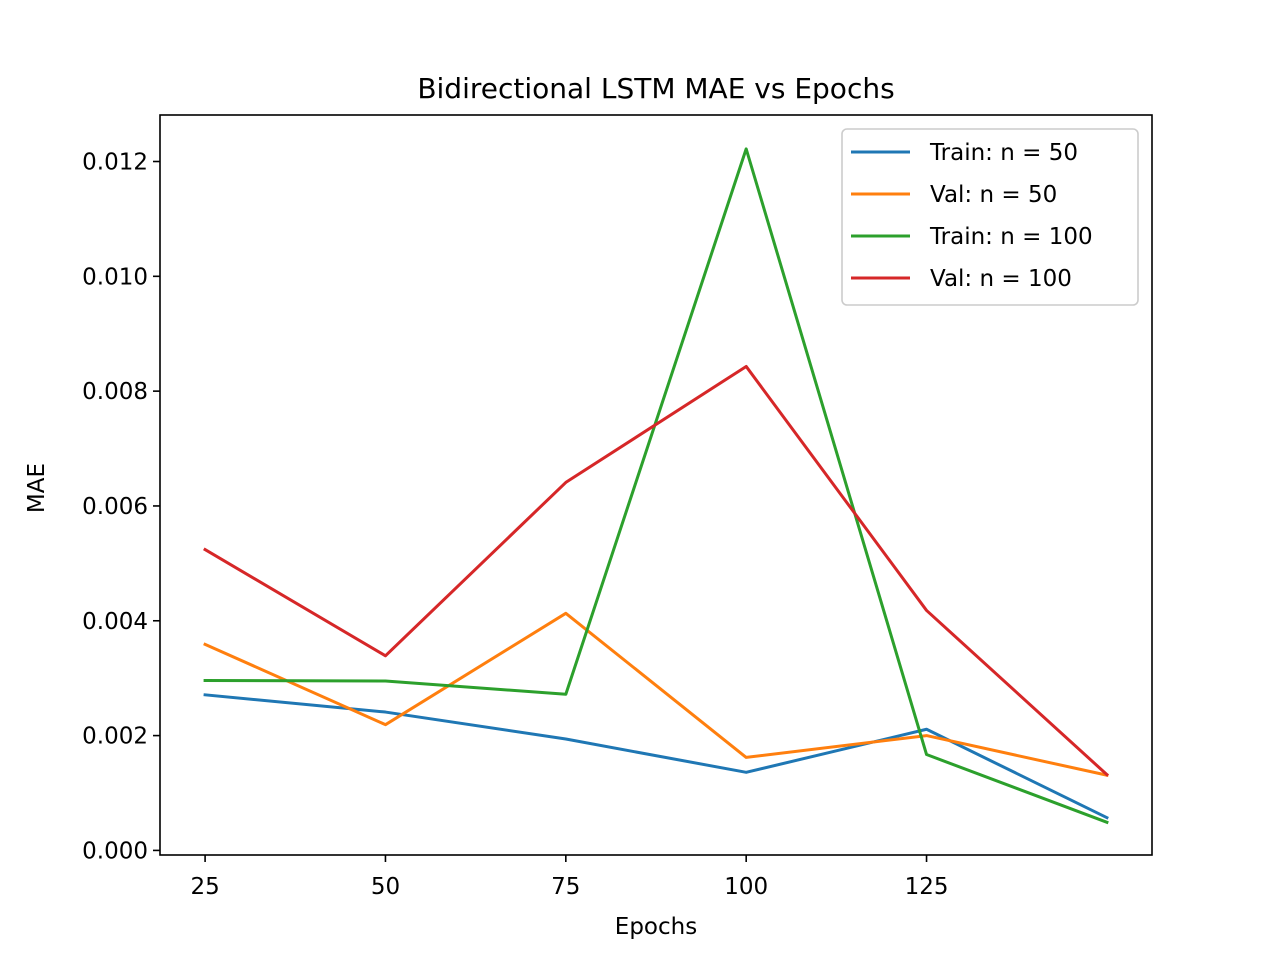  I want to click on x-tick-label: 75, so click(565, 887).